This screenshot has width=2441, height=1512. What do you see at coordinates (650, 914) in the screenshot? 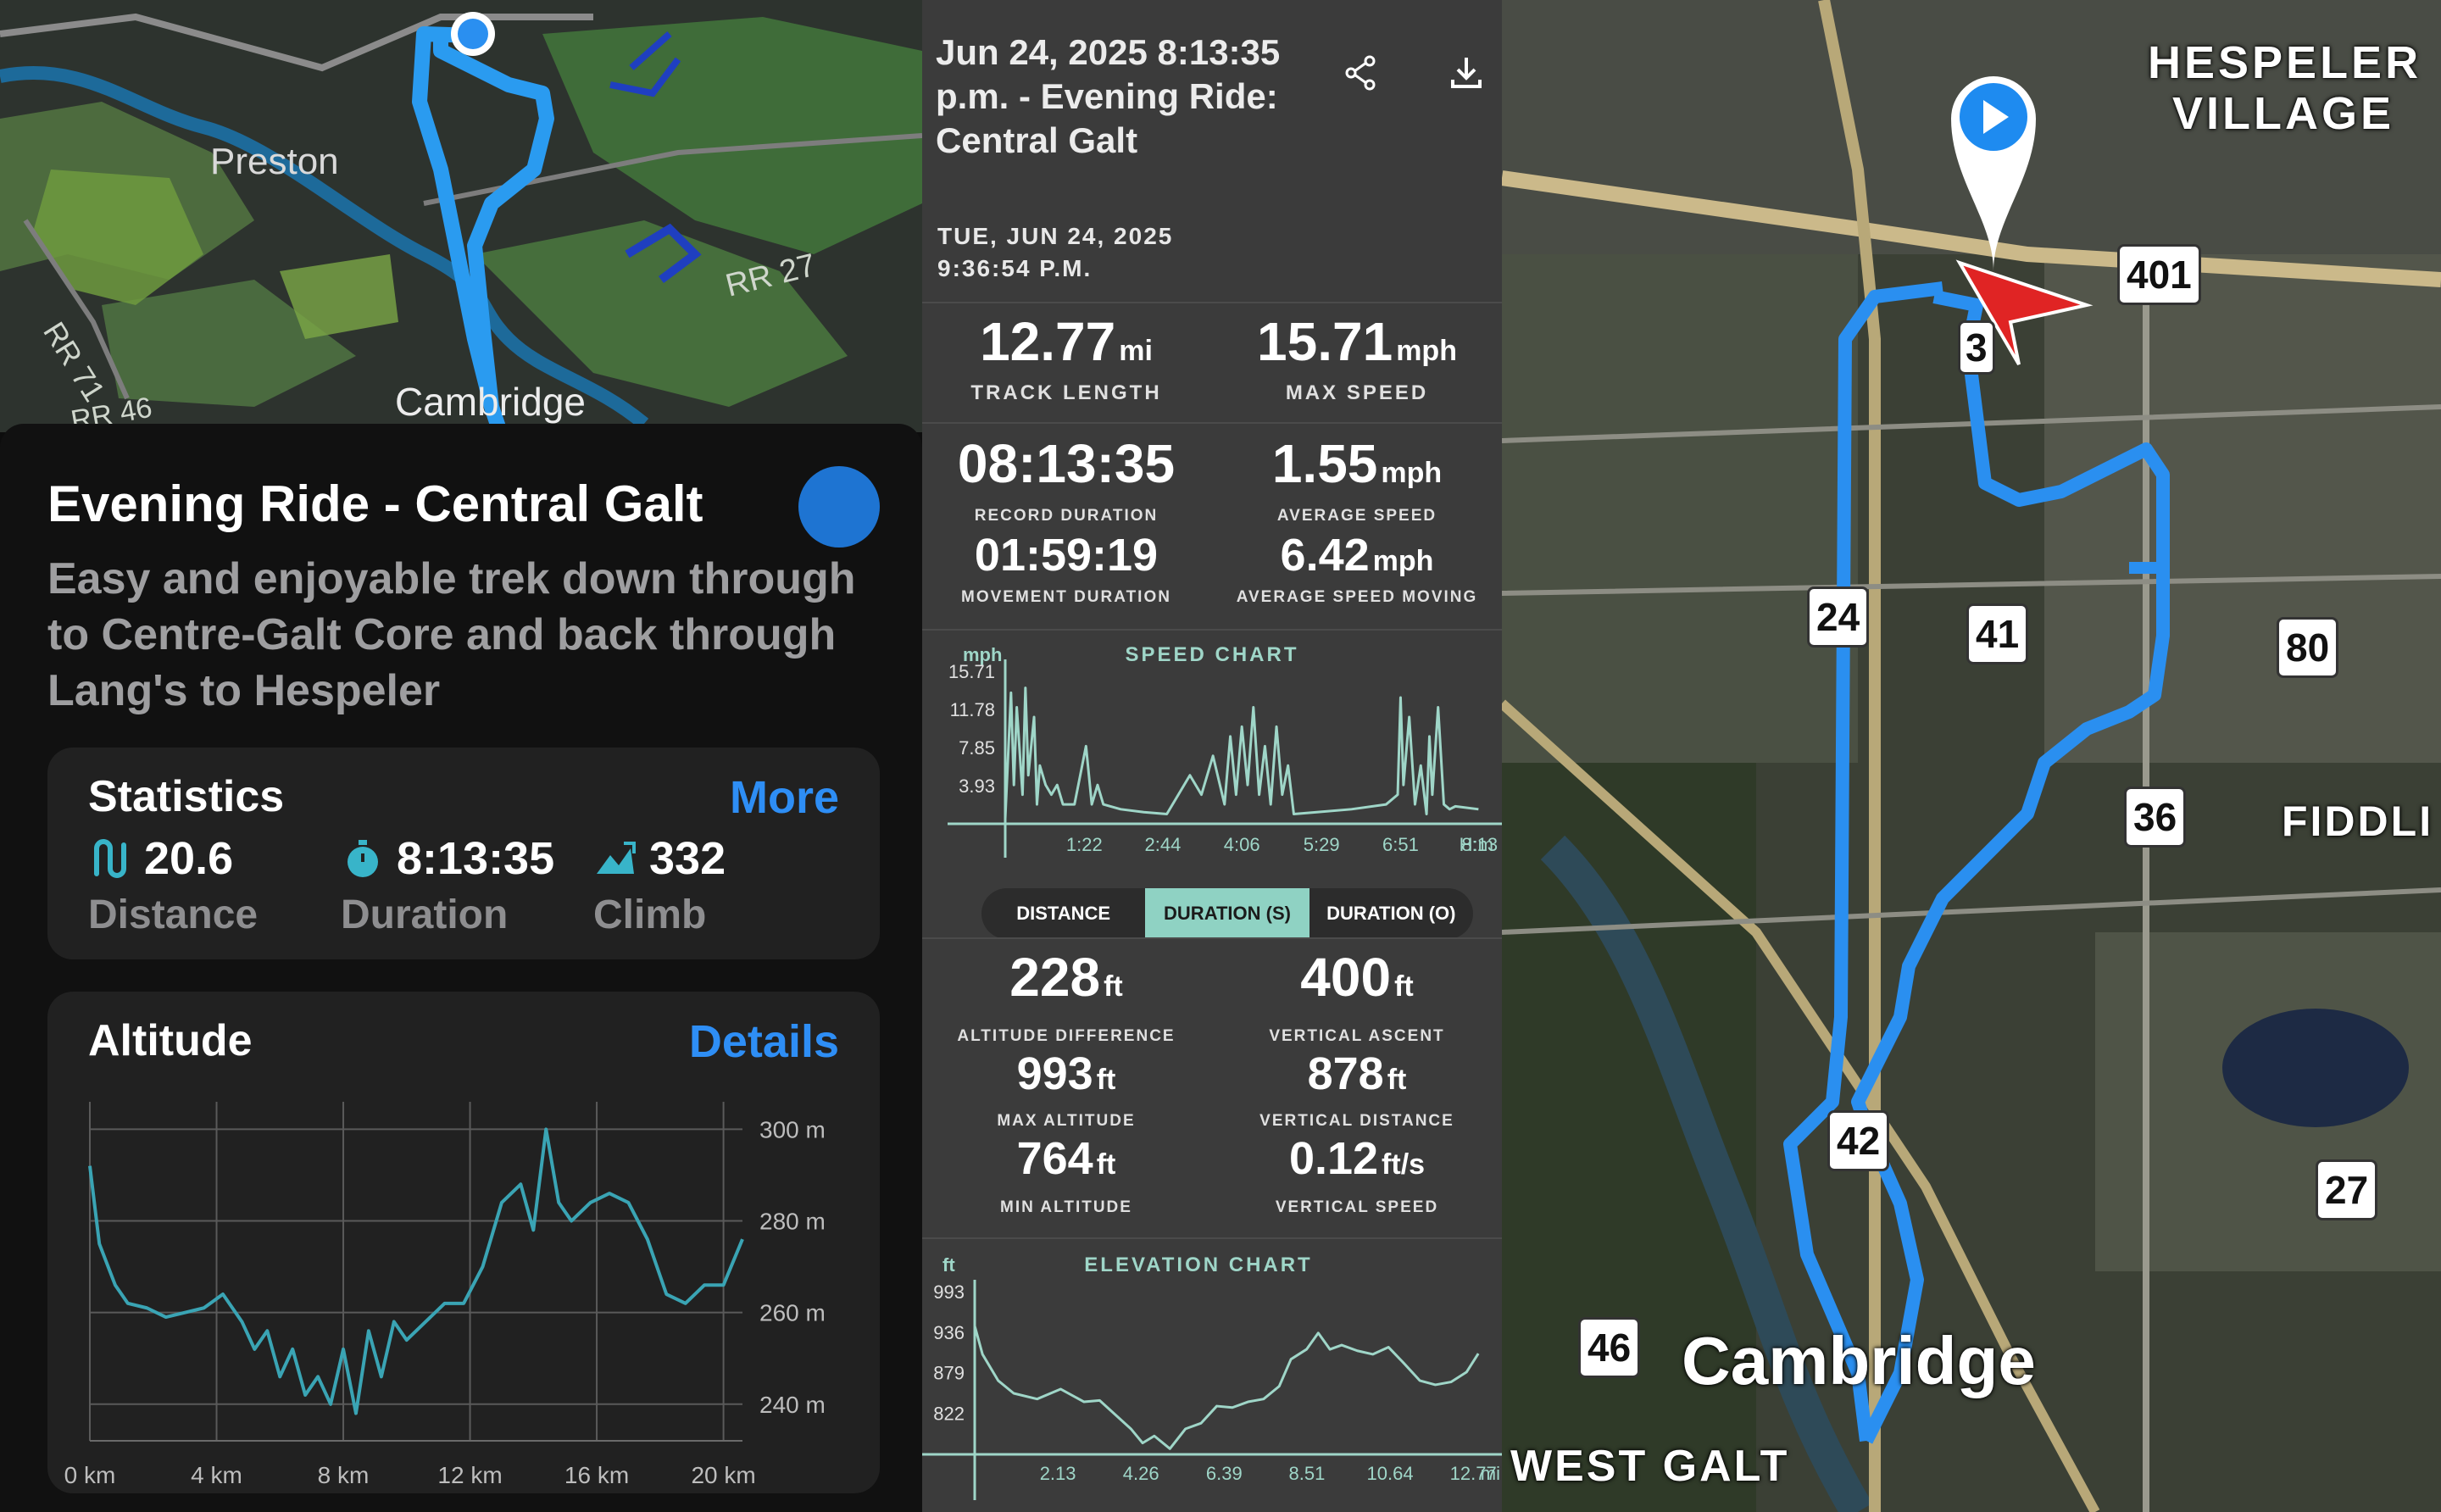
I see `stat-climb-label: Climb` at bounding box center [650, 914].